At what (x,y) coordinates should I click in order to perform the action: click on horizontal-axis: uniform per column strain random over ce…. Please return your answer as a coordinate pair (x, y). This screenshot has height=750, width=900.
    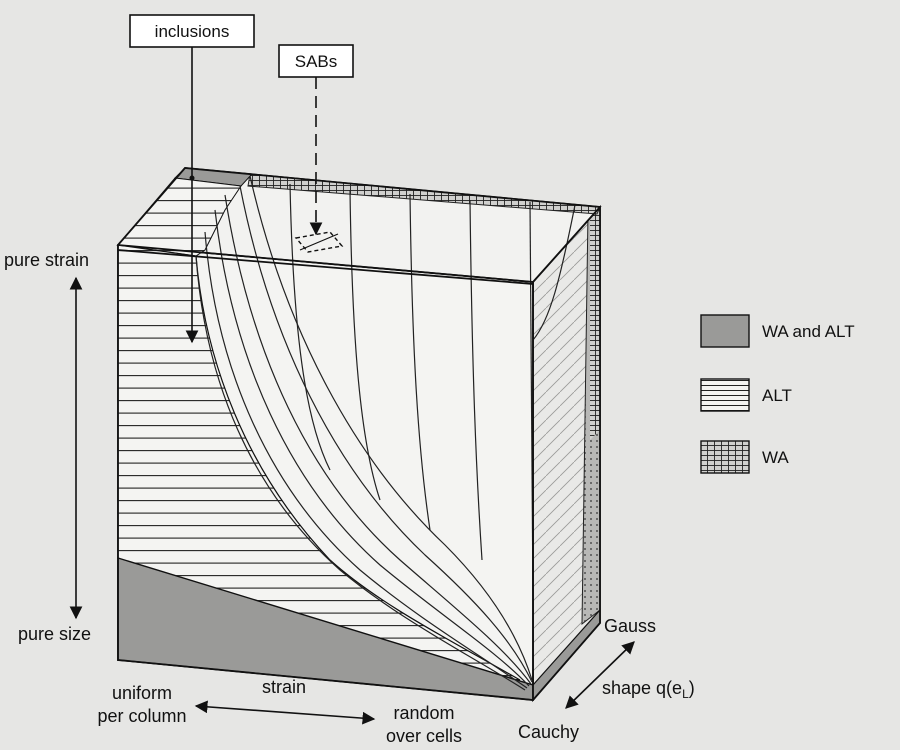
    Looking at the image, I should click on (279, 711).